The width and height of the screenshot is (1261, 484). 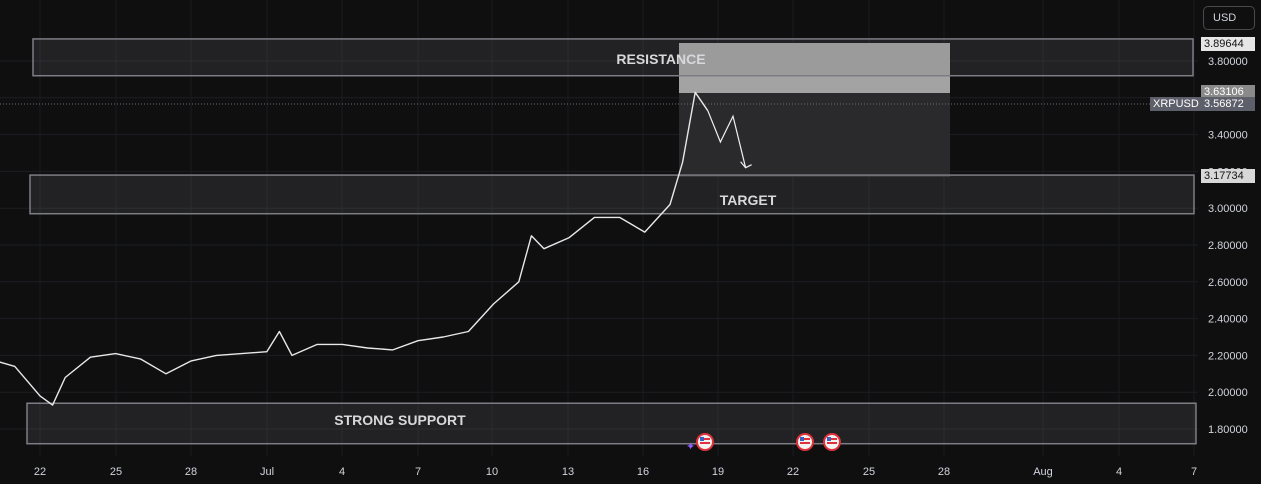 What do you see at coordinates (1228, 393) in the screenshot?
I see `y-tick-label: 2.00000` at bounding box center [1228, 393].